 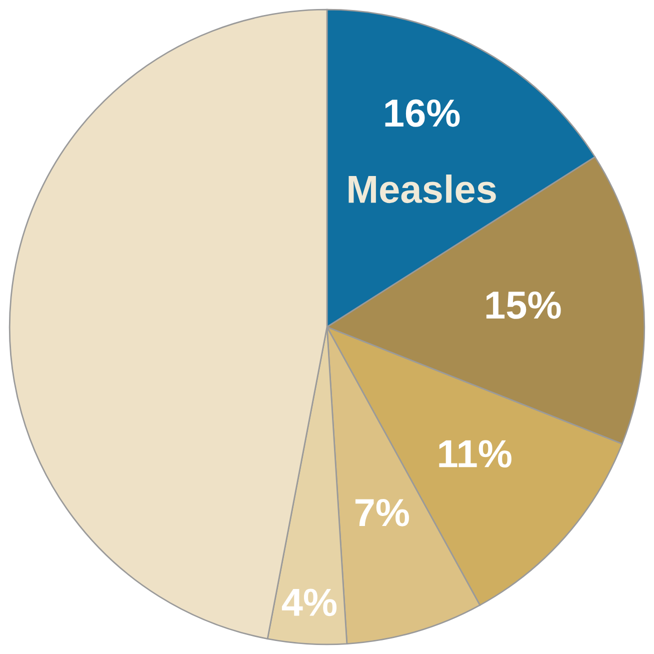 I want to click on data-label: 7%, so click(x=382, y=512).